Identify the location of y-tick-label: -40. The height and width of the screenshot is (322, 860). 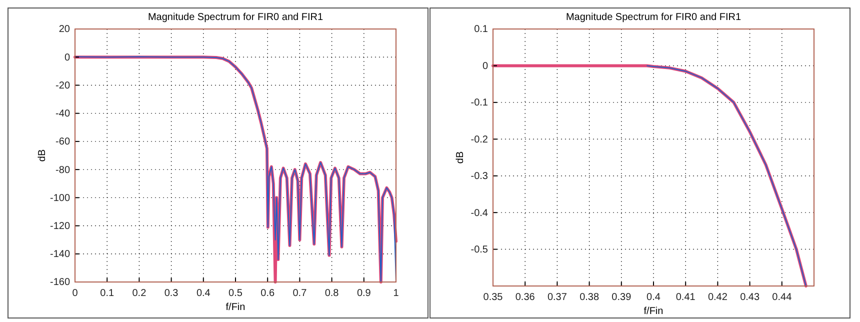
(63, 114).